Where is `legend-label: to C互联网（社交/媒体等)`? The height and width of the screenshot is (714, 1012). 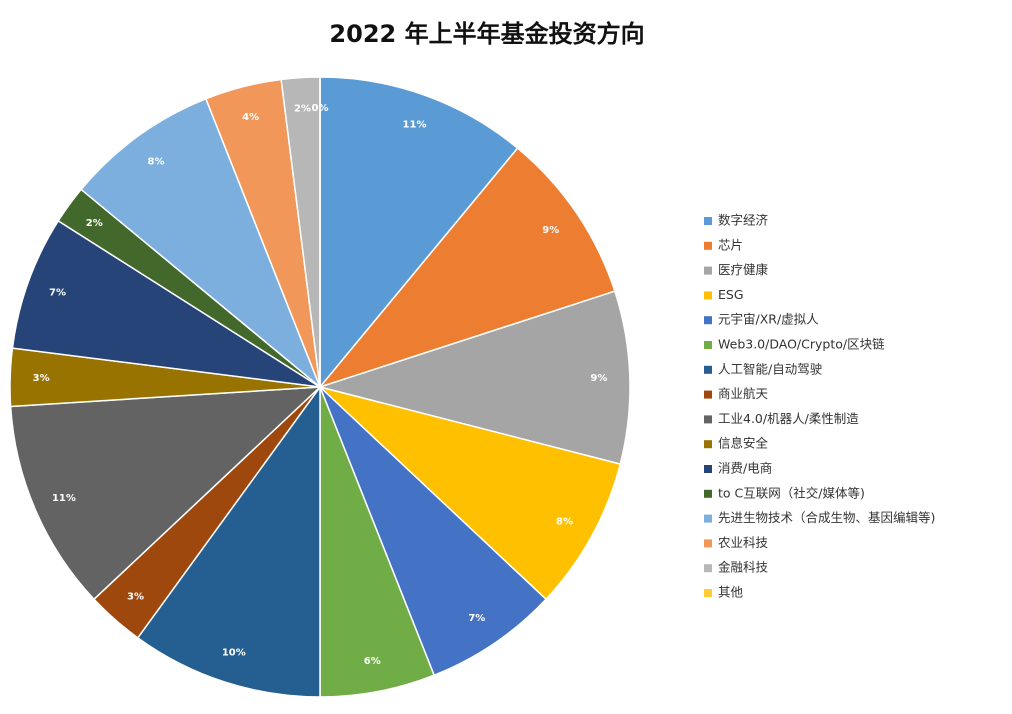 legend-label: to C互联网（社交/媒体等) is located at coordinates (791, 492).